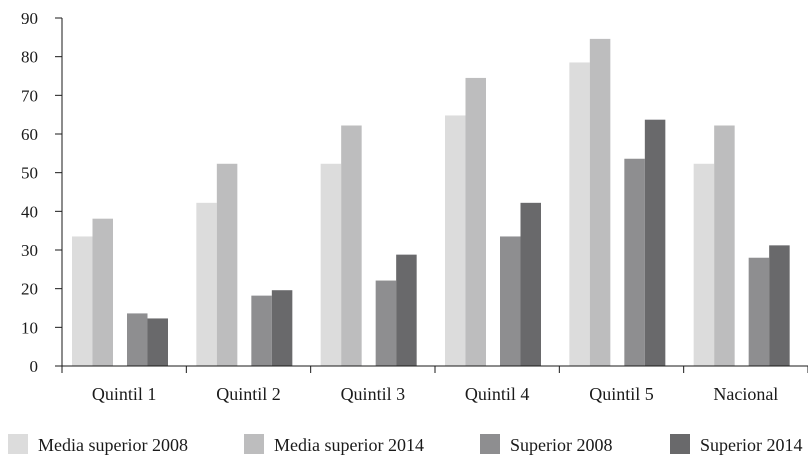 This screenshot has height=457, width=808. I want to click on legend-label: Superior 2008, so click(561, 445).